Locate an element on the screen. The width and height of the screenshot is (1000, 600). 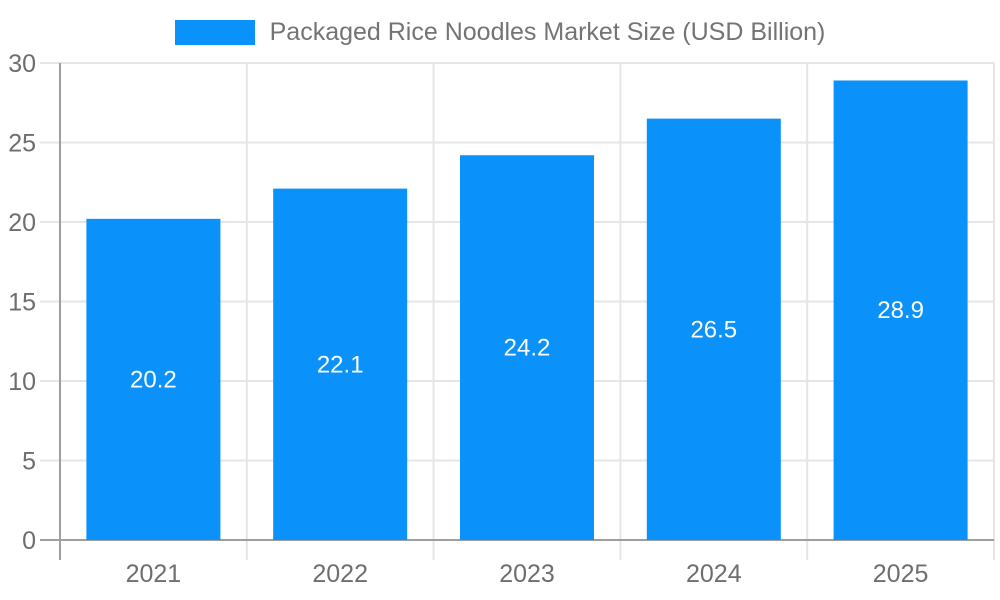
bar-value-label: 28.9 is located at coordinates (900, 310).